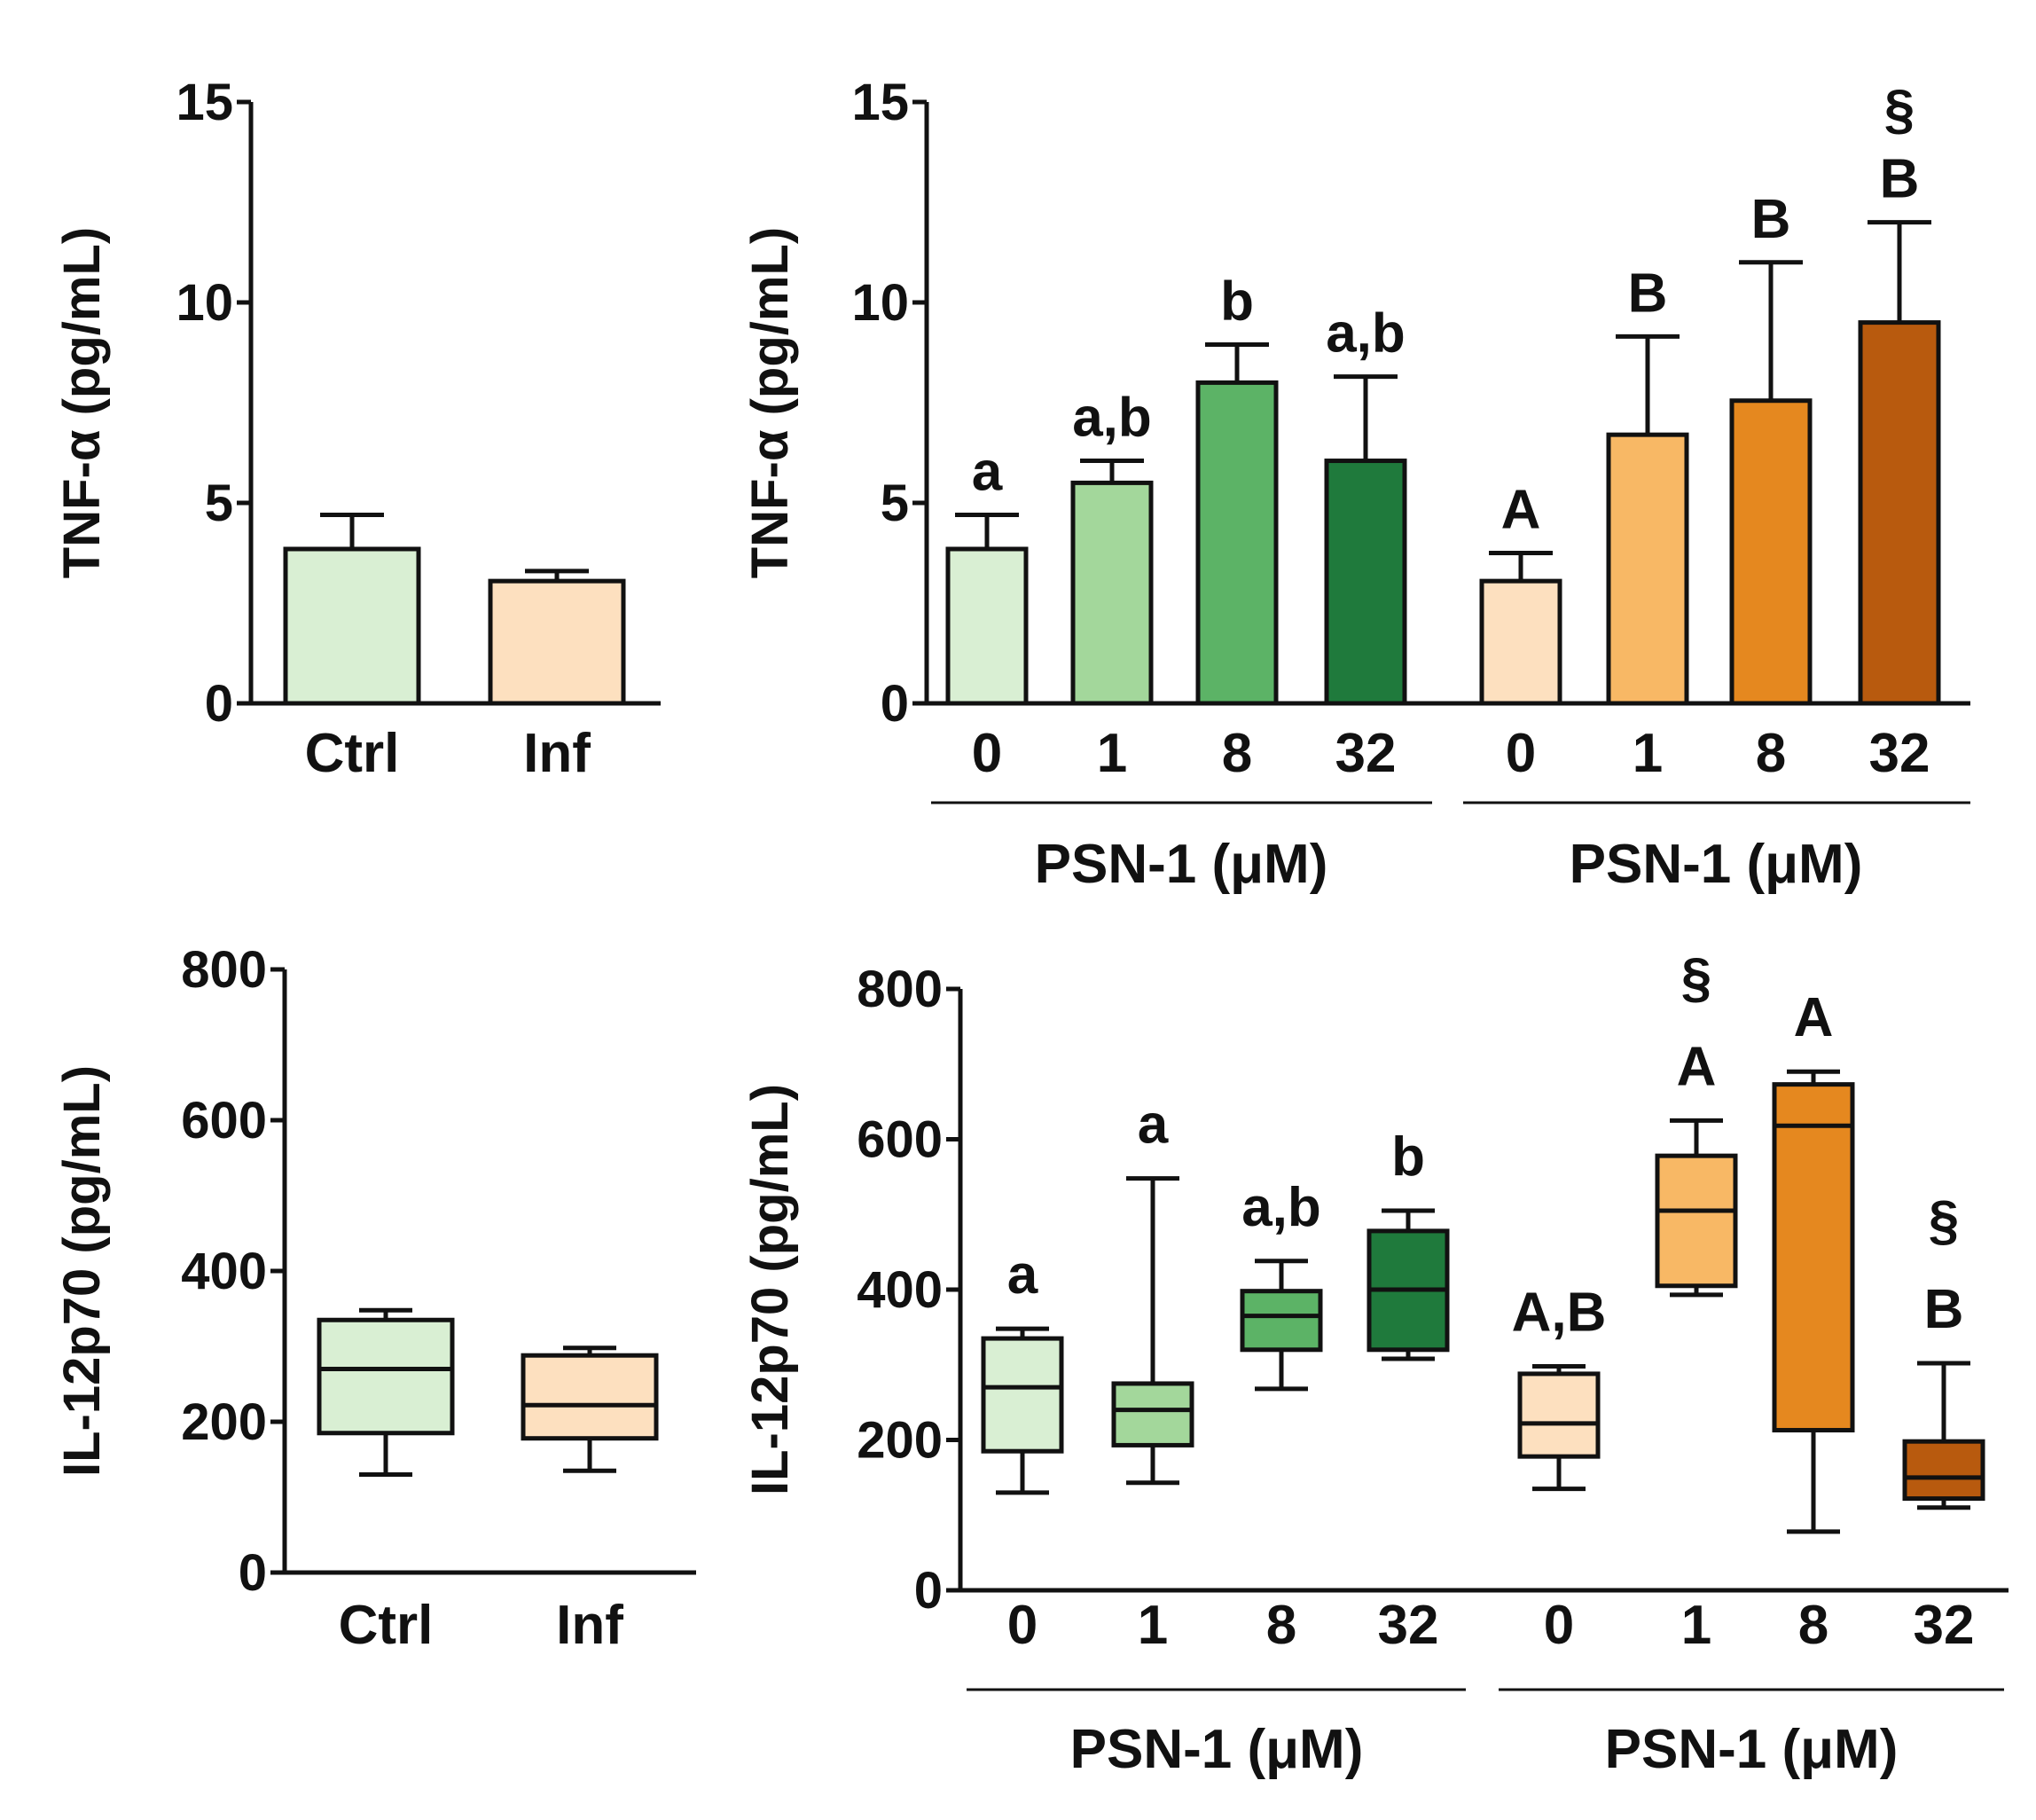 The image size is (2036, 1820). I want to click on panel-tnf-ctrl-inf: 0 5 10 15 TNF-α (pg/mL) Ctrl Inf, so click(357, 429).